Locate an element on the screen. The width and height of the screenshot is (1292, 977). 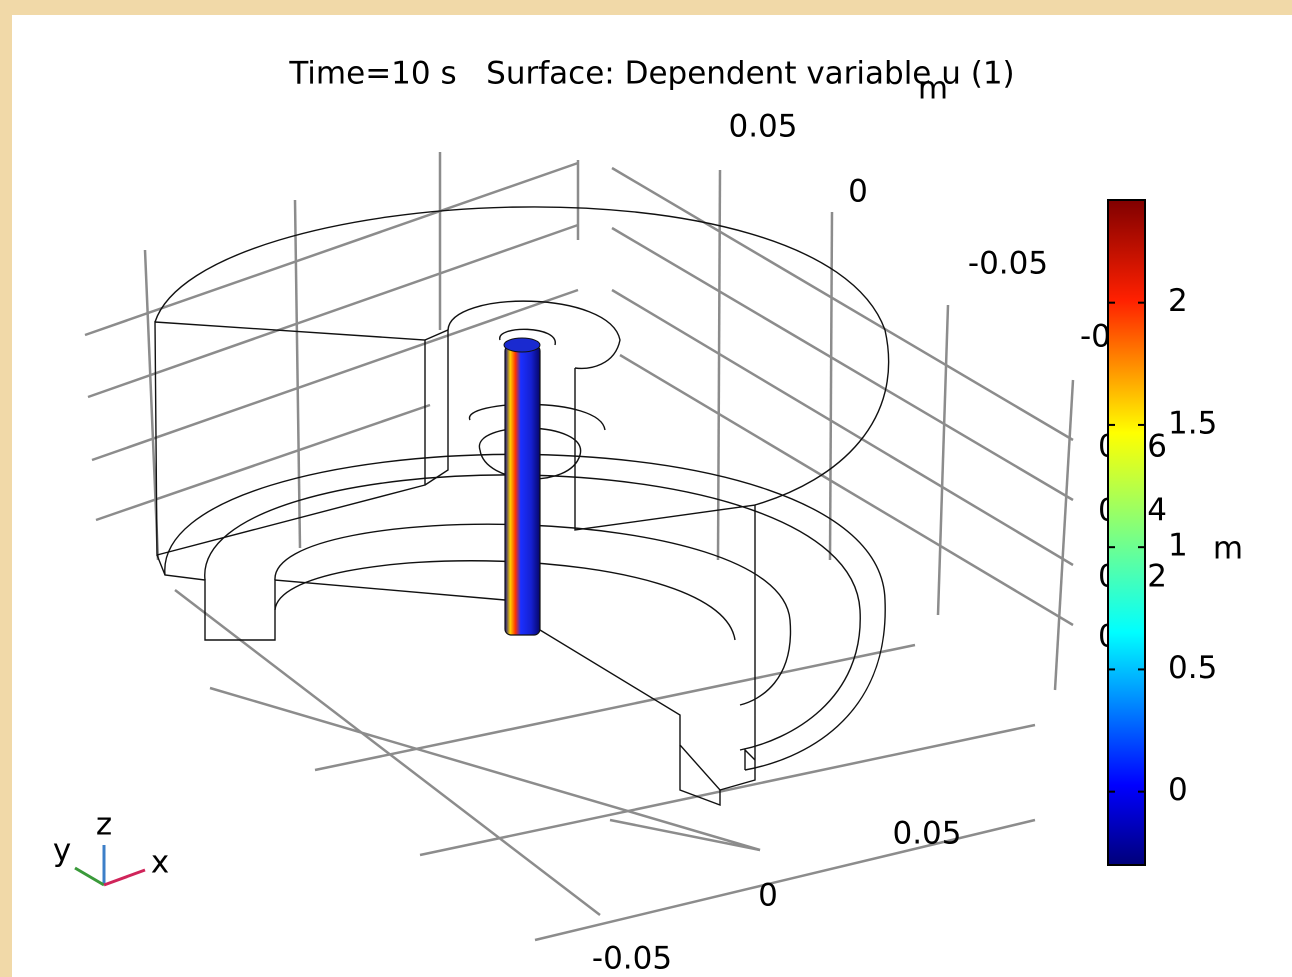
triad-x-arrow is located at coordinates (124, 877).